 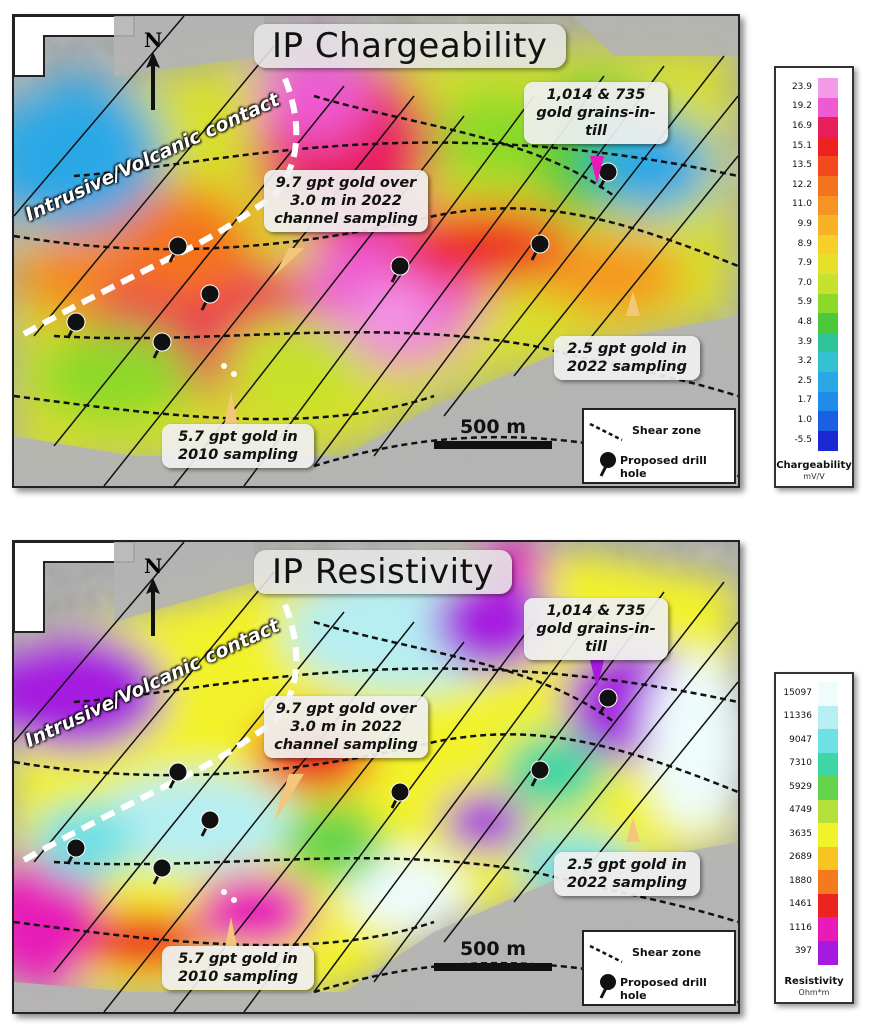 I want to click on colorbar-tick-label: 15097, so click(x=797, y=692).